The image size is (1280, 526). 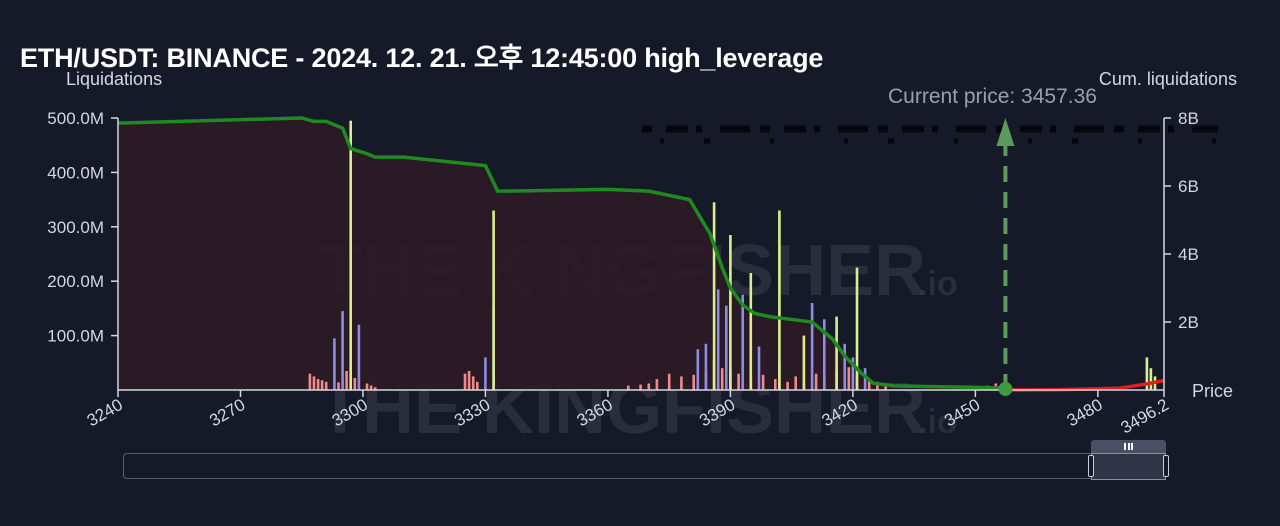 I want to click on right-tick-label: 4B, so click(x=1188, y=254).